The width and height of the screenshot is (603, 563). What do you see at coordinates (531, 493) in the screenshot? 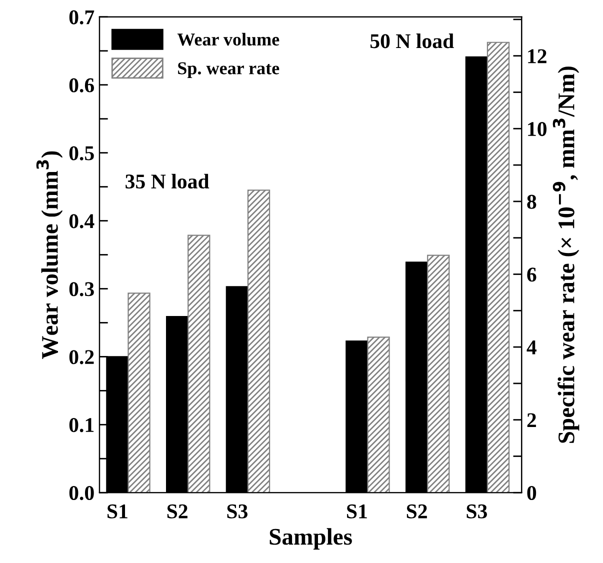
I see `y2-tick-label: 0` at bounding box center [531, 493].